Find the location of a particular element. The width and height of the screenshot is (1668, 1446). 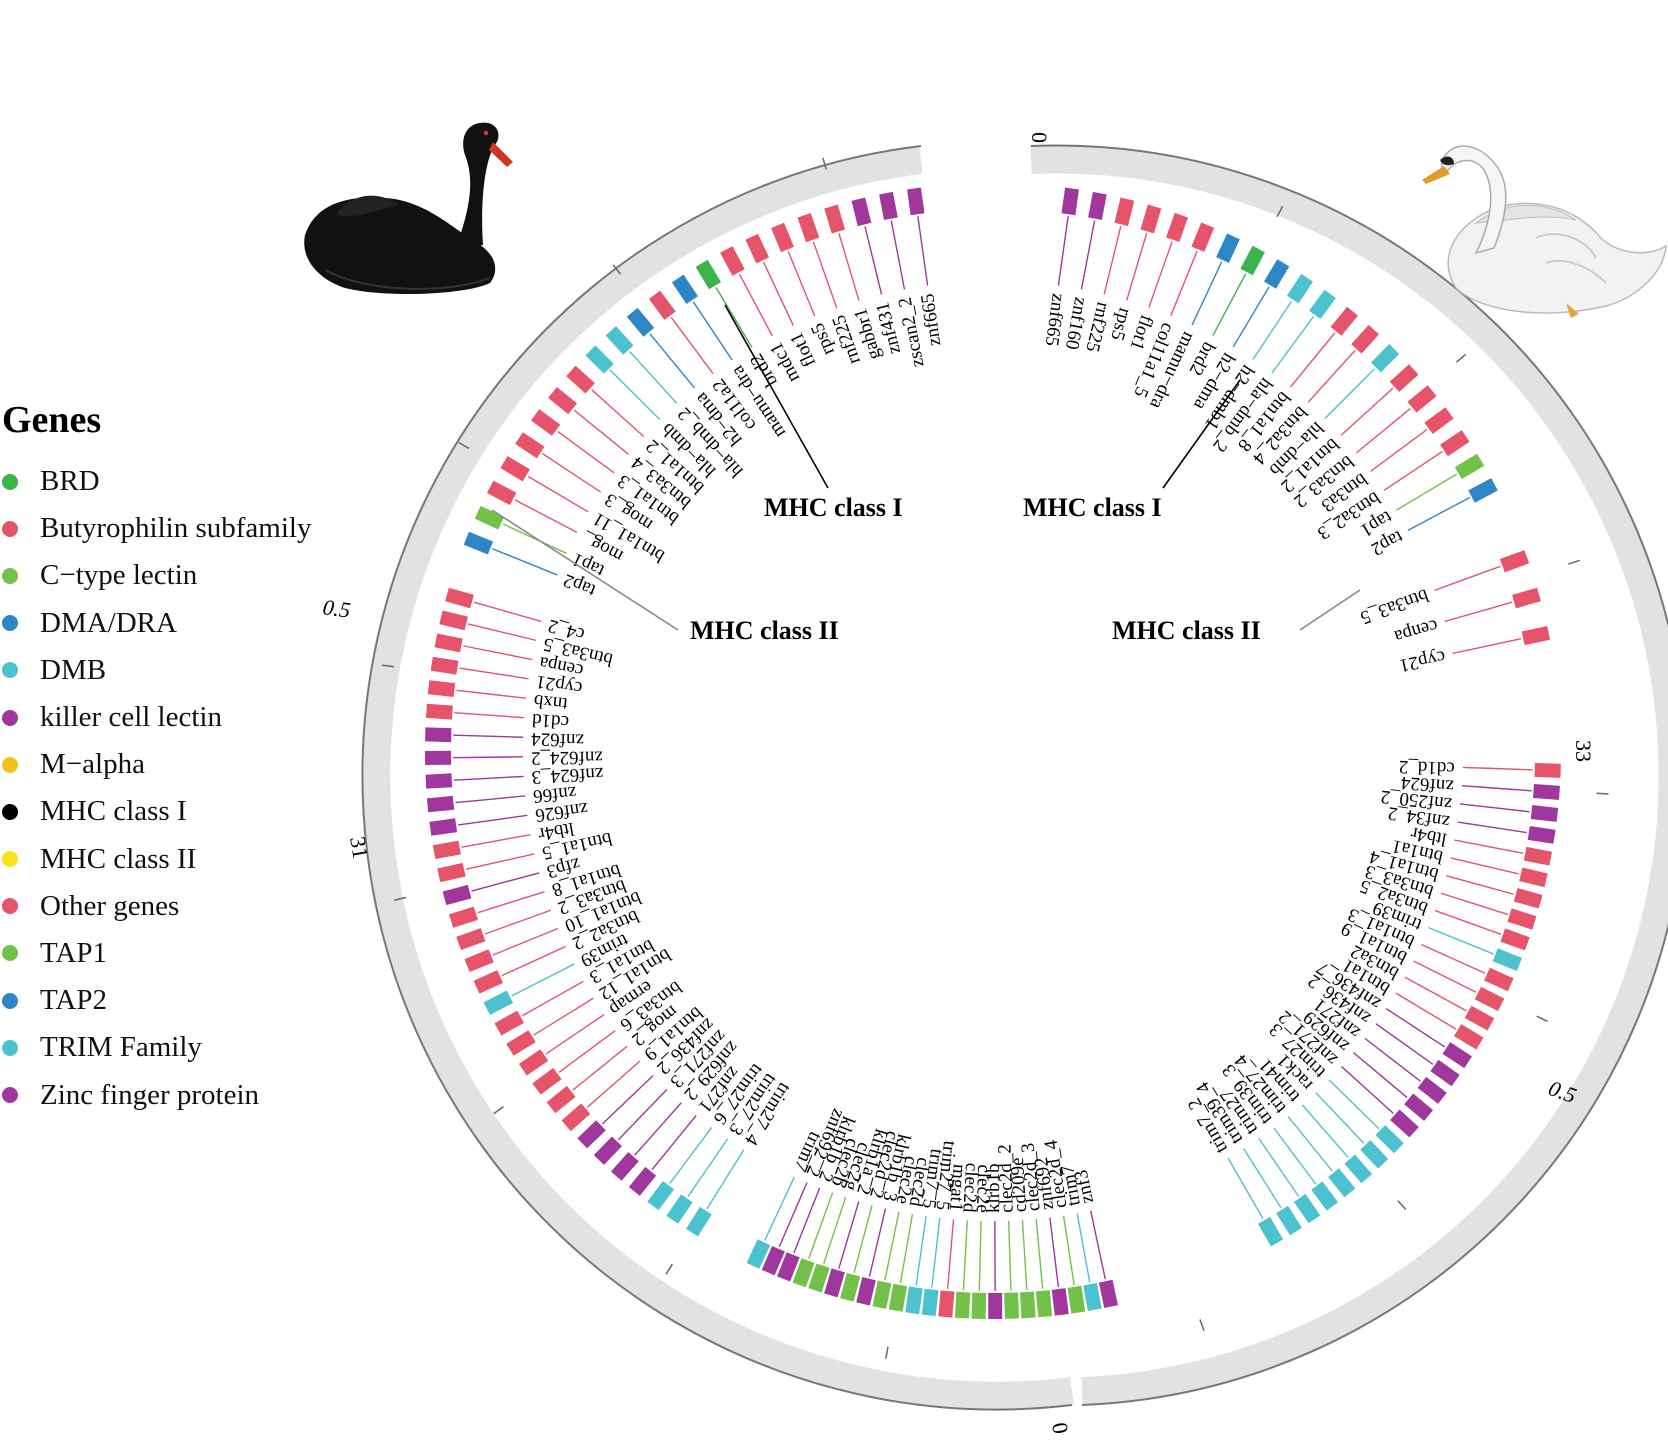

legend-item: killer cell lectin is located at coordinates (155, 717).